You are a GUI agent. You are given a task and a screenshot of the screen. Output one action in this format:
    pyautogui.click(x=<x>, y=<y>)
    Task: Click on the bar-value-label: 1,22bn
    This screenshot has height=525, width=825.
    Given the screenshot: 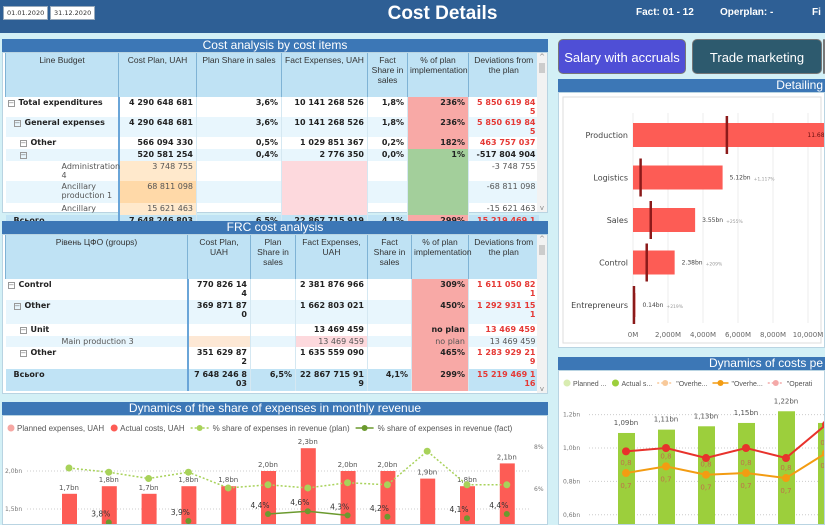 What is the action you would take?
    pyautogui.click(x=786, y=401)
    